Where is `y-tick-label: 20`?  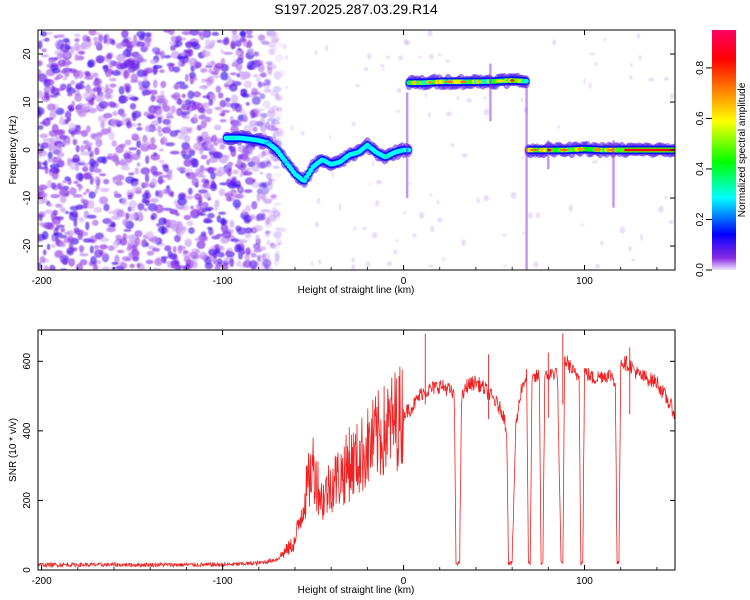 y-tick-label: 20 is located at coordinates (27, 54).